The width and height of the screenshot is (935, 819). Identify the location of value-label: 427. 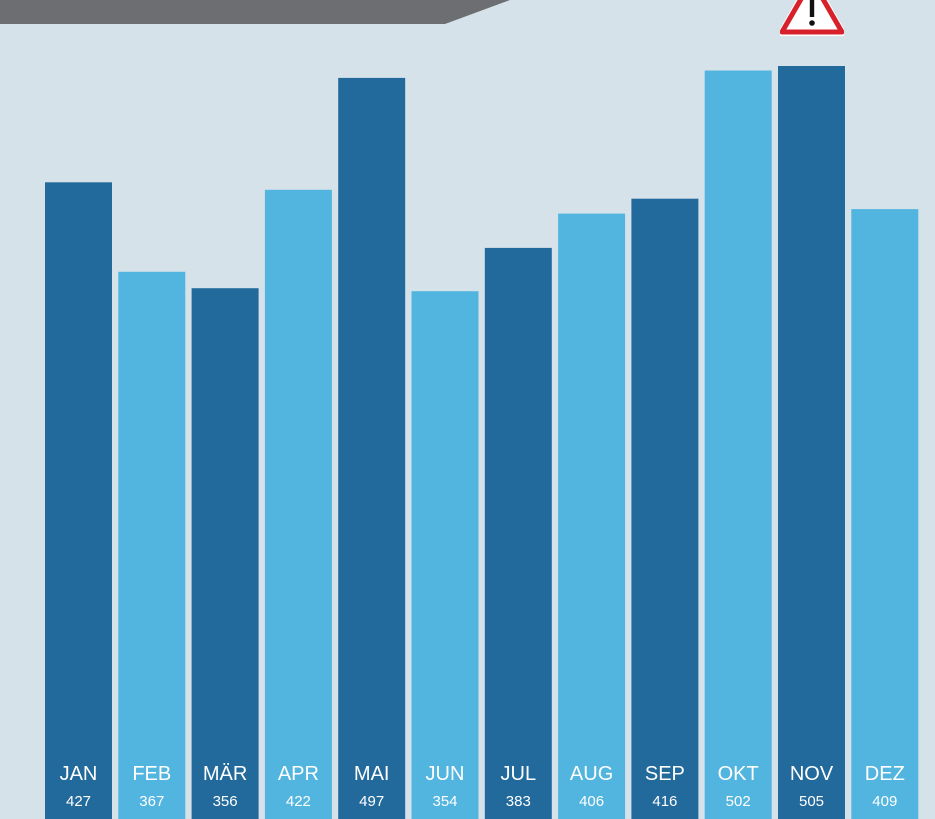
(78, 801).